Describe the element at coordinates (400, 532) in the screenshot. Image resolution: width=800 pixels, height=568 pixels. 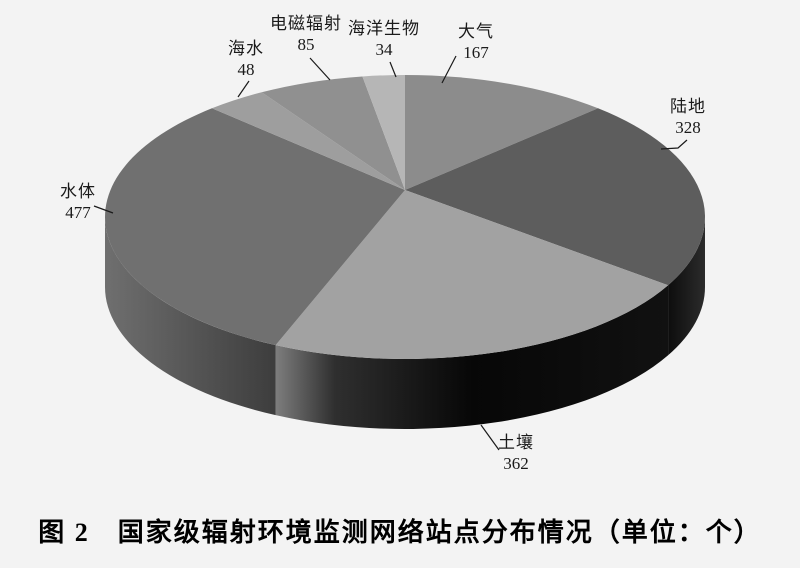
I see `figure-caption: 图 2 国家级辐射环境监测网络站点分布情况（单位：个）` at that location.